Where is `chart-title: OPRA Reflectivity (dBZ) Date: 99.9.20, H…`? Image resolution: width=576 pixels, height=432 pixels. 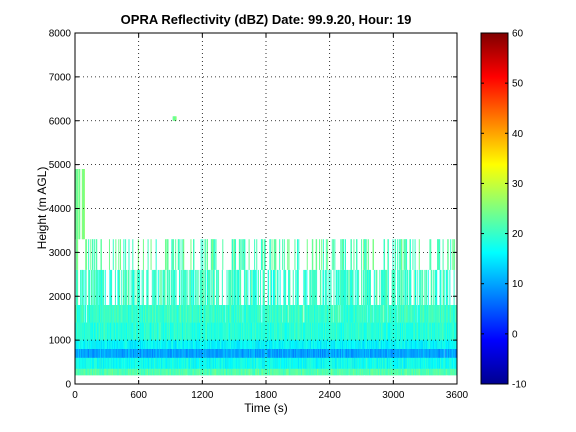 chart-title: OPRA Reflectivity (dBZ) Date: 99.9.20, H… is located at coordinates (266, 19).